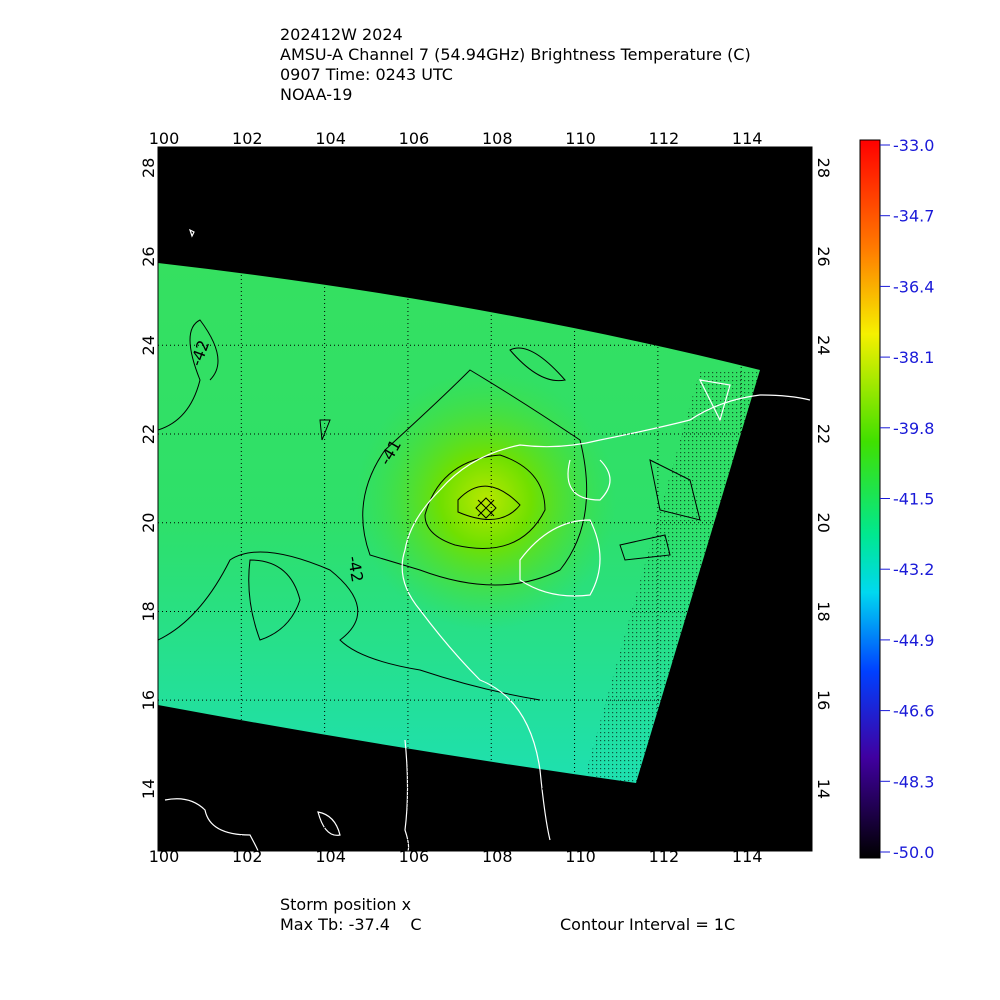 This screenshot has width=1000, height=1000. Describe the element at coordinates (913, 286) in the screenshot. I see `colorbar-label: -36.4` at that location.